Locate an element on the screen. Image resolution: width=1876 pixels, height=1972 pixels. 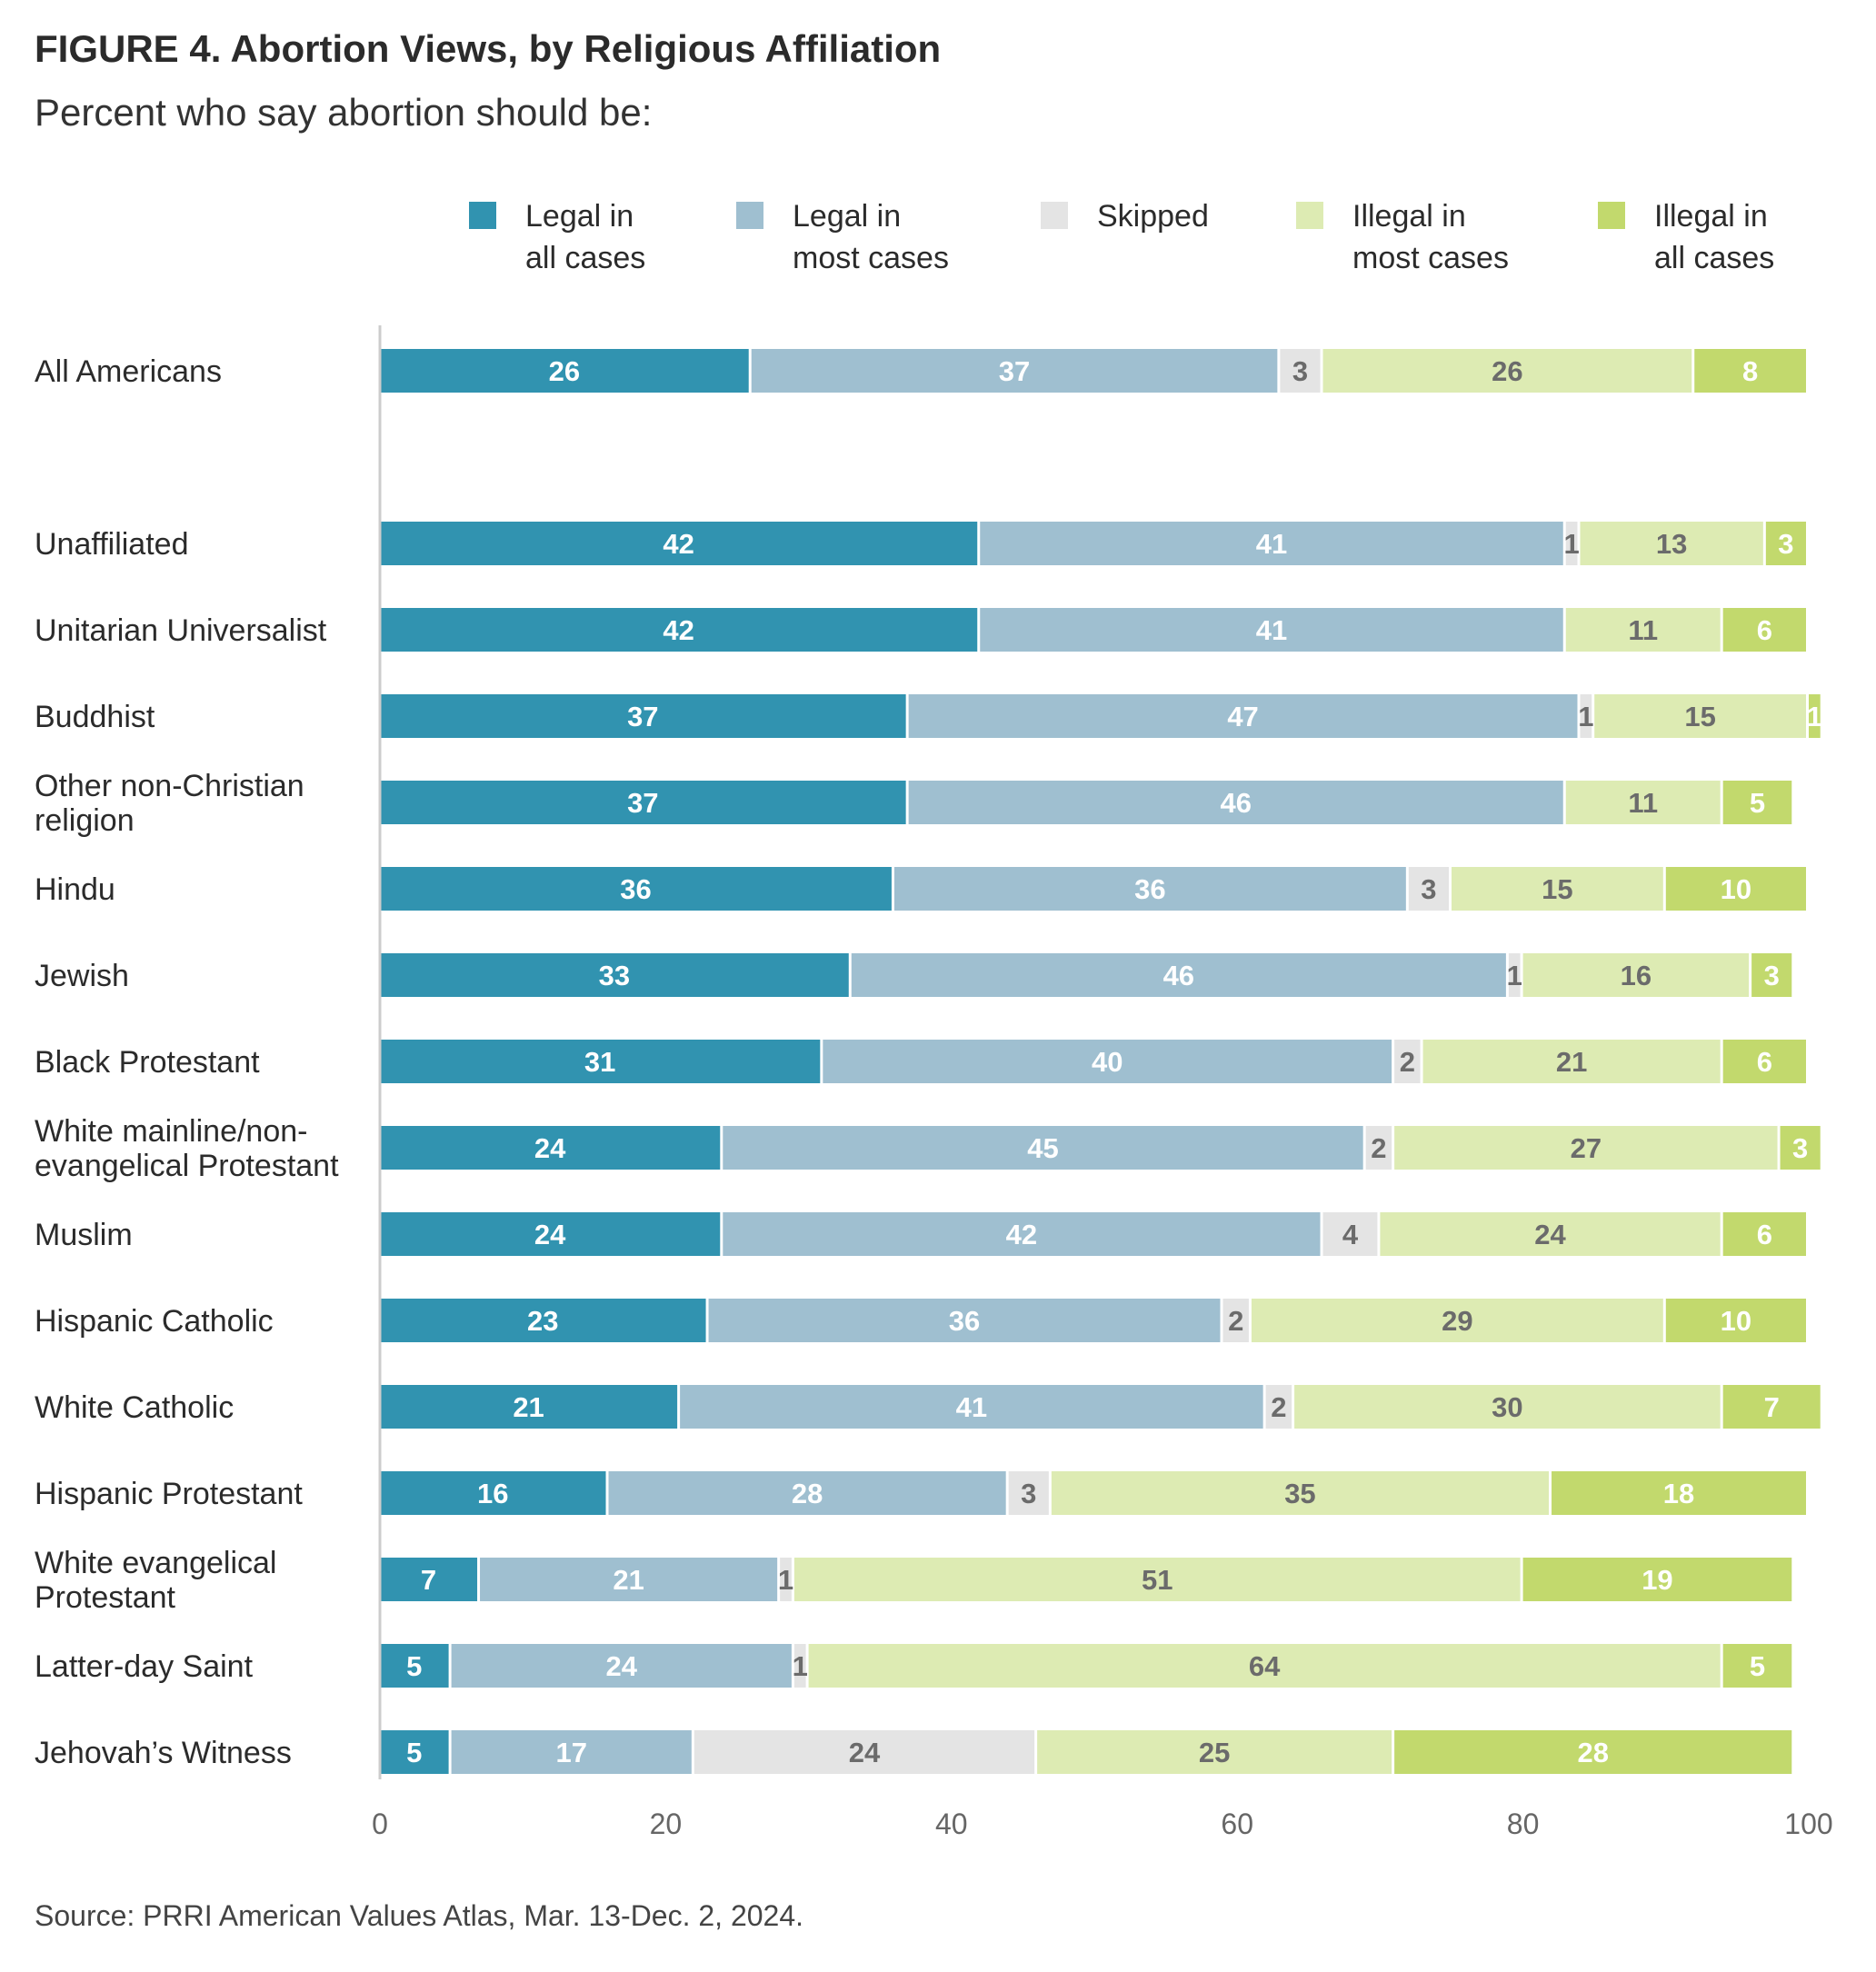
data-label: 10 is located at coordinates (1736, 1321).